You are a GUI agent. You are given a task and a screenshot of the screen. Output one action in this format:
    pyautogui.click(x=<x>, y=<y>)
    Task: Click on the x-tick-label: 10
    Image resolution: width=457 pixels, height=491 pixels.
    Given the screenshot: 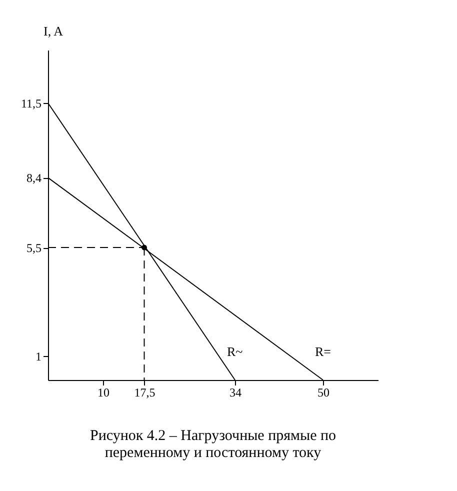 What is the action you would take?
    pyautogui.click(x=104, y=393)
    